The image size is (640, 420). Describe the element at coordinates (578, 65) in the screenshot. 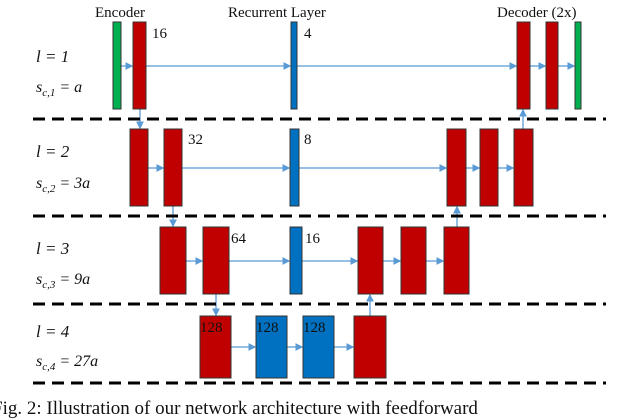

I see `level-1-output-block` at that location.